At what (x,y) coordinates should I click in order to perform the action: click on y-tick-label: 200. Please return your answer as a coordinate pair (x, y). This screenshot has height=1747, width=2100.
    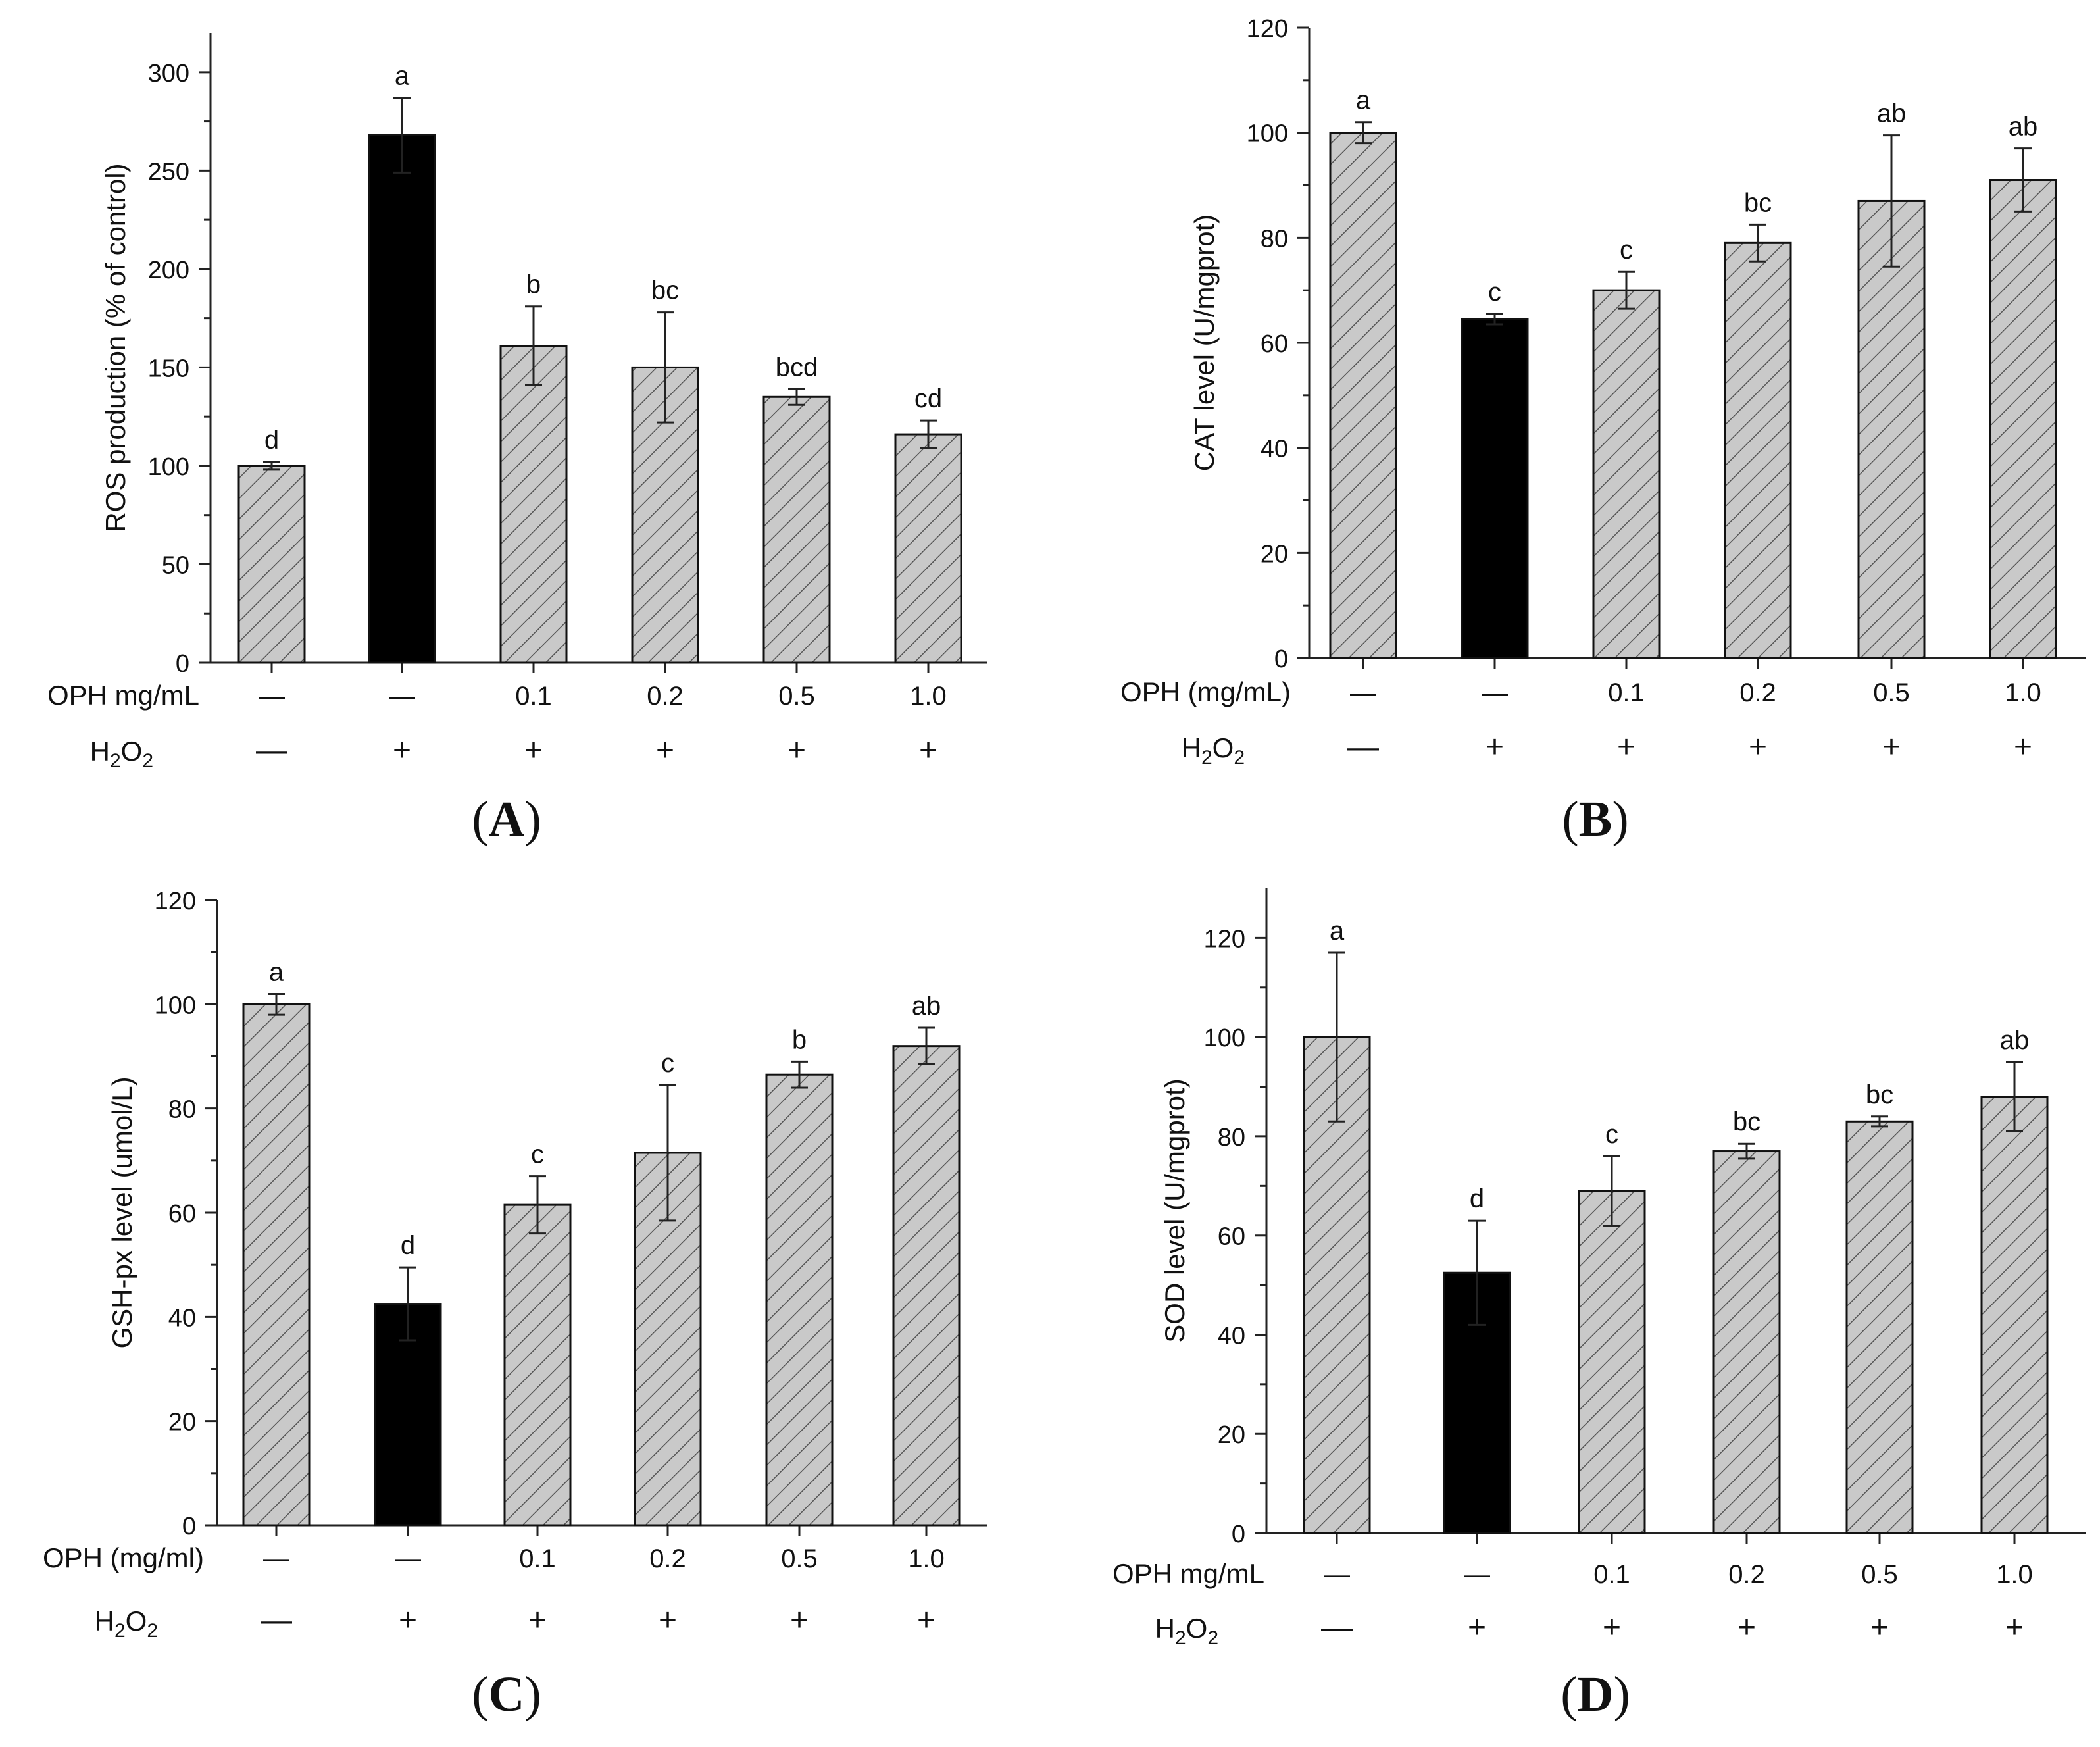
    Looking at the image, I should click on (169, 271).